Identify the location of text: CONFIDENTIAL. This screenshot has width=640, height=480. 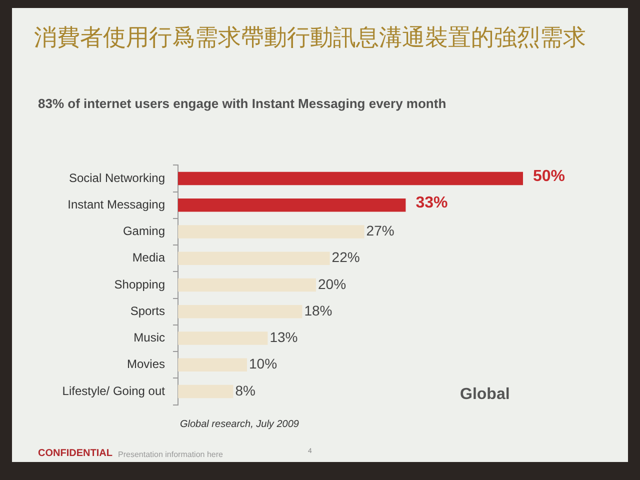
(75, 453).